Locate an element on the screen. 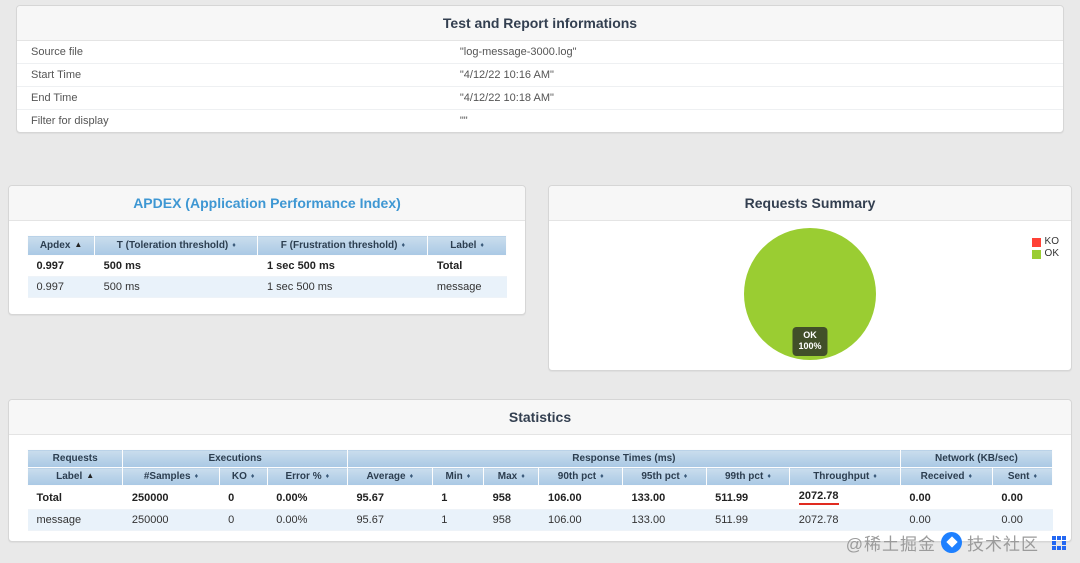  stats-cell: 106.00 is located at coordinates (580, 520).